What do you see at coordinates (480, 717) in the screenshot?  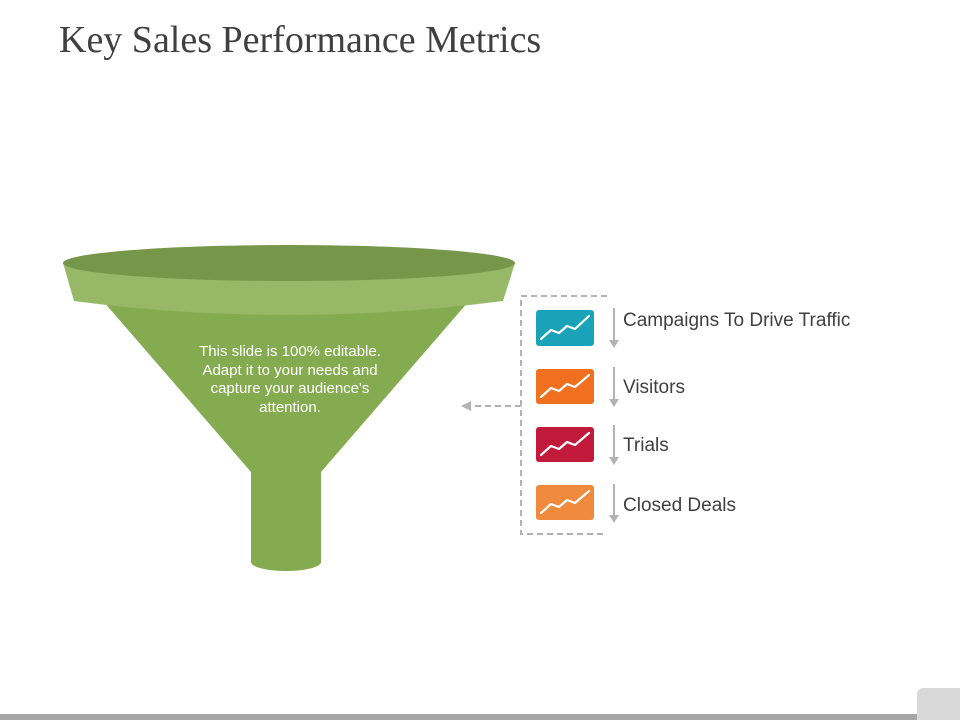 I see `footer-bar` at bounding box center [480, 717].